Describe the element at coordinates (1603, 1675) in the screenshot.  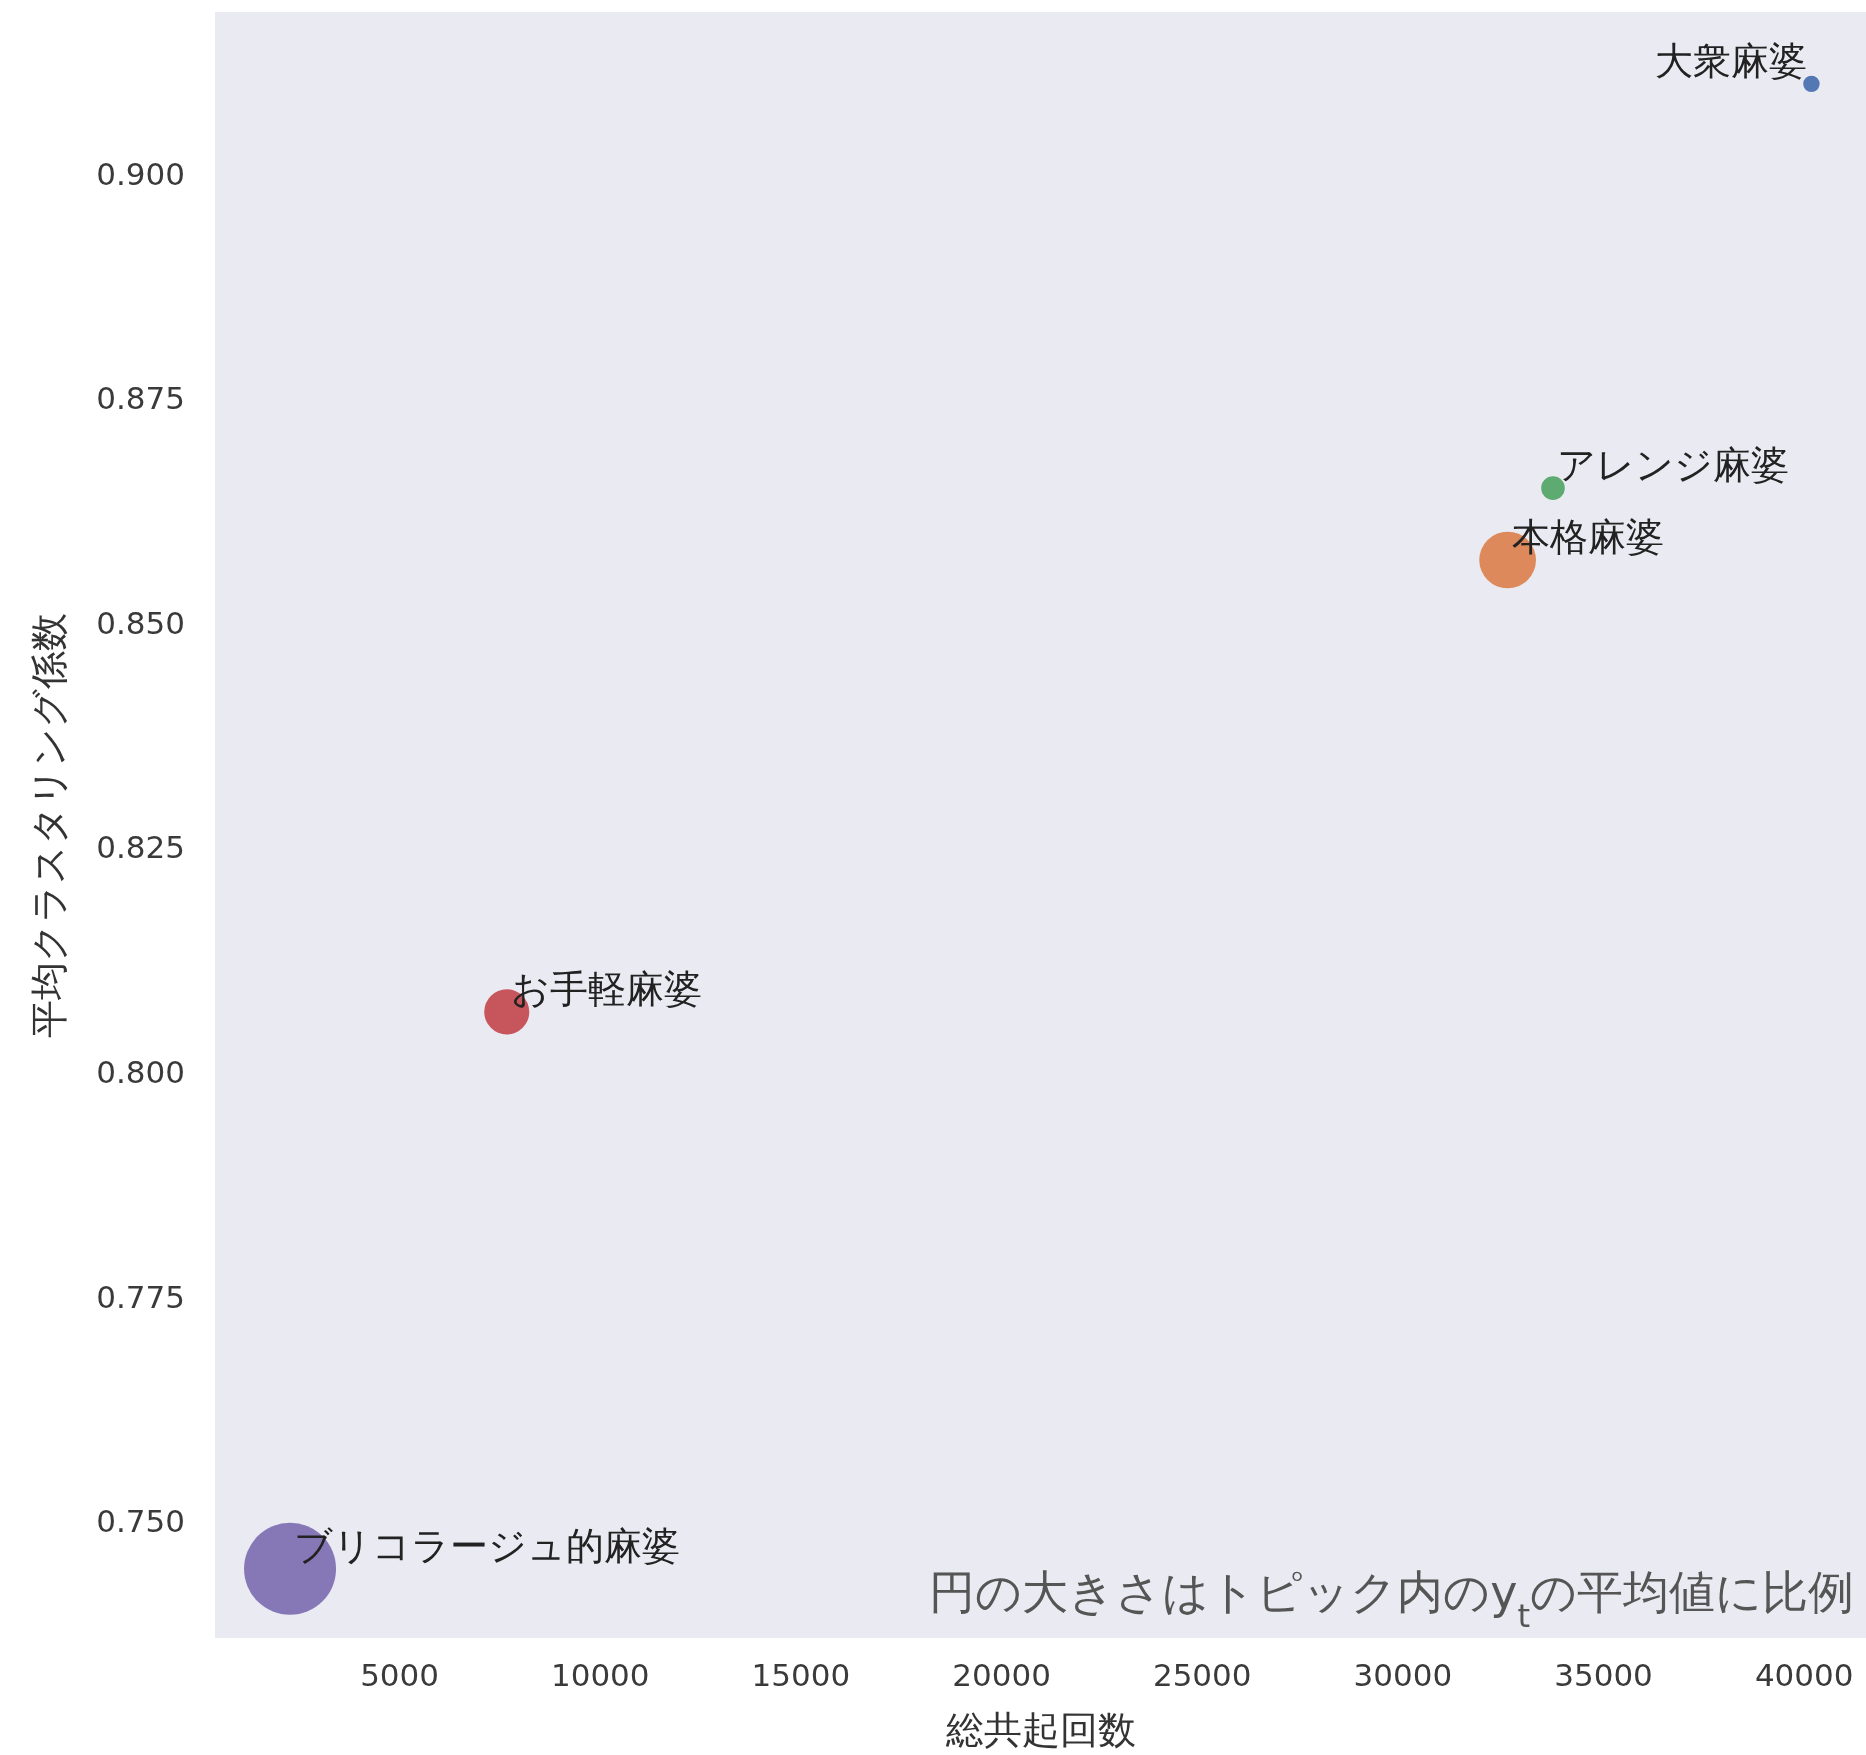
I see `x-tick-label: 35000` at that location.